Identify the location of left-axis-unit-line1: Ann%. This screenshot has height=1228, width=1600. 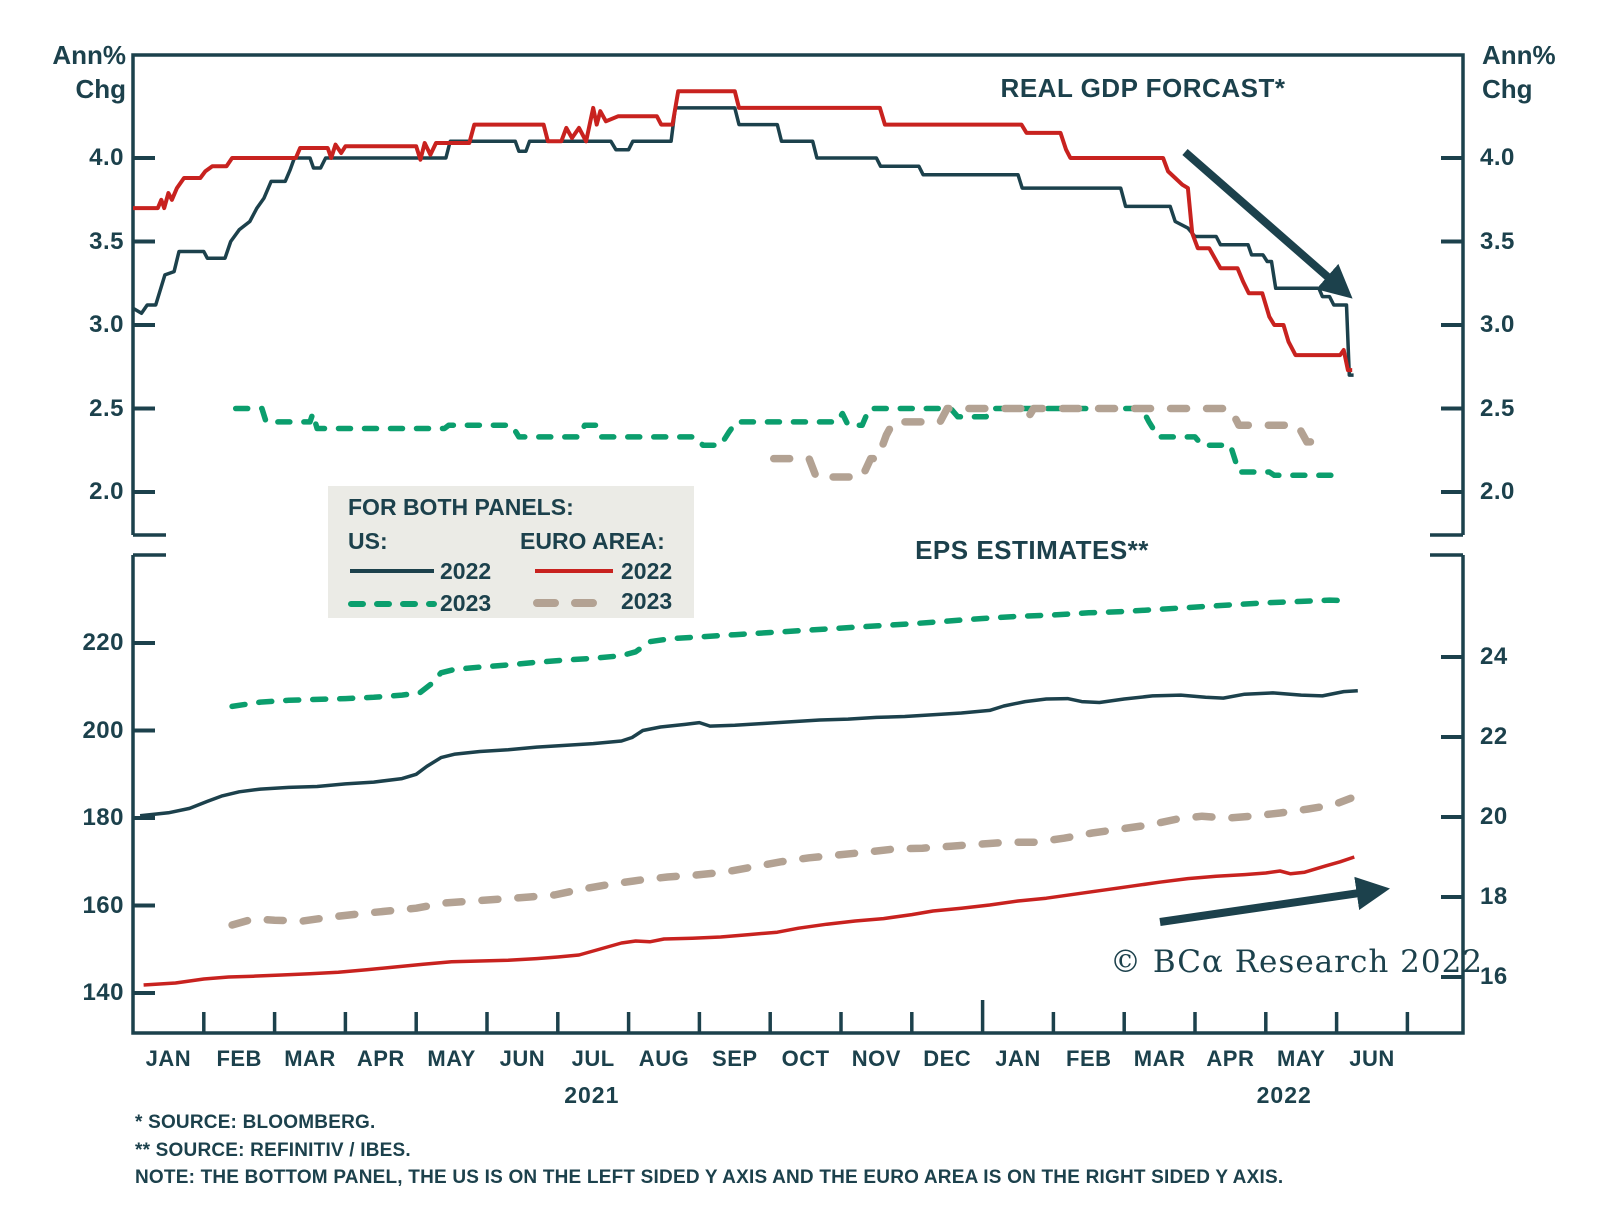
(89, 55).